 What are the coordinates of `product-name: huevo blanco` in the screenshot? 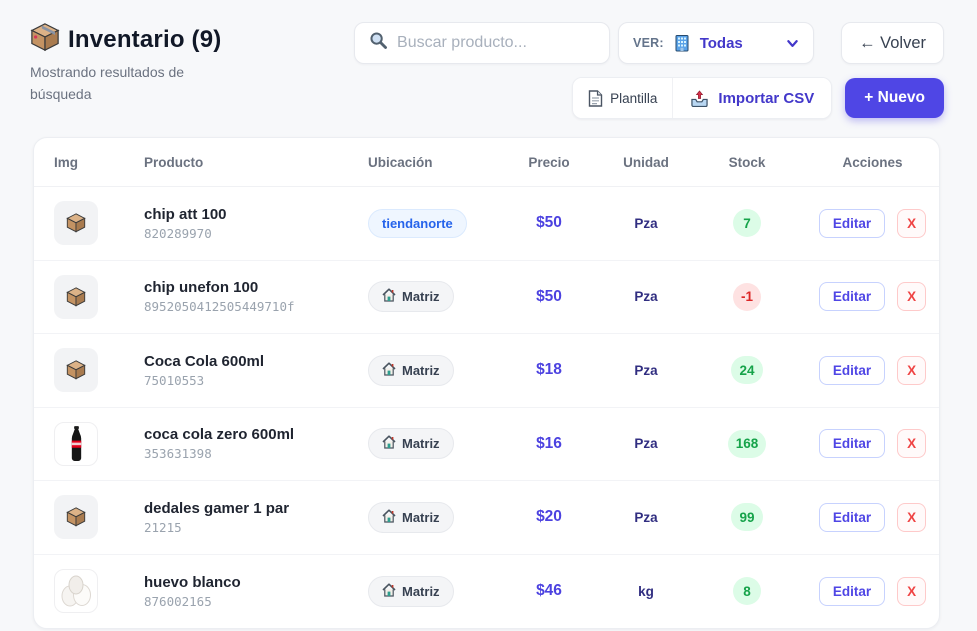 It's located at (192, 582).